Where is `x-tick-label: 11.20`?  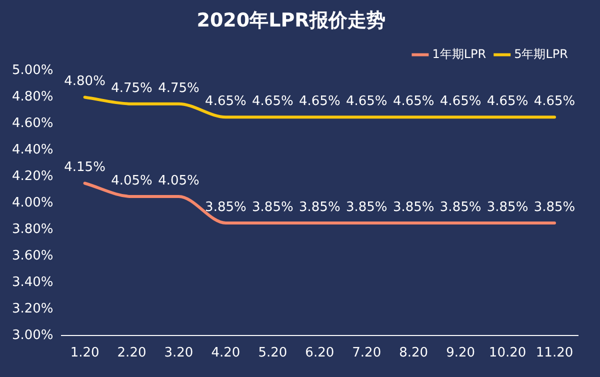 x-tick-label: 11.20 is located at coordinates (555, 353).